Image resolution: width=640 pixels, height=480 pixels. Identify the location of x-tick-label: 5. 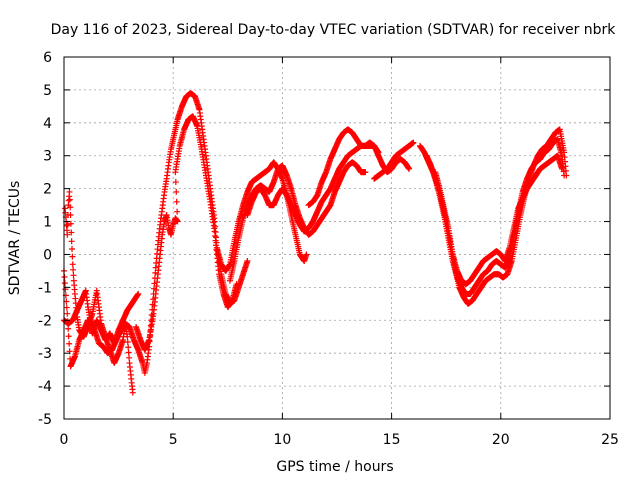
(173, 440).